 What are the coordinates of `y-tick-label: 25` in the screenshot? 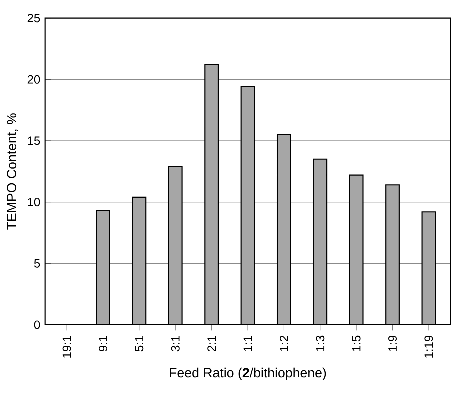 It's located at (34, 18).